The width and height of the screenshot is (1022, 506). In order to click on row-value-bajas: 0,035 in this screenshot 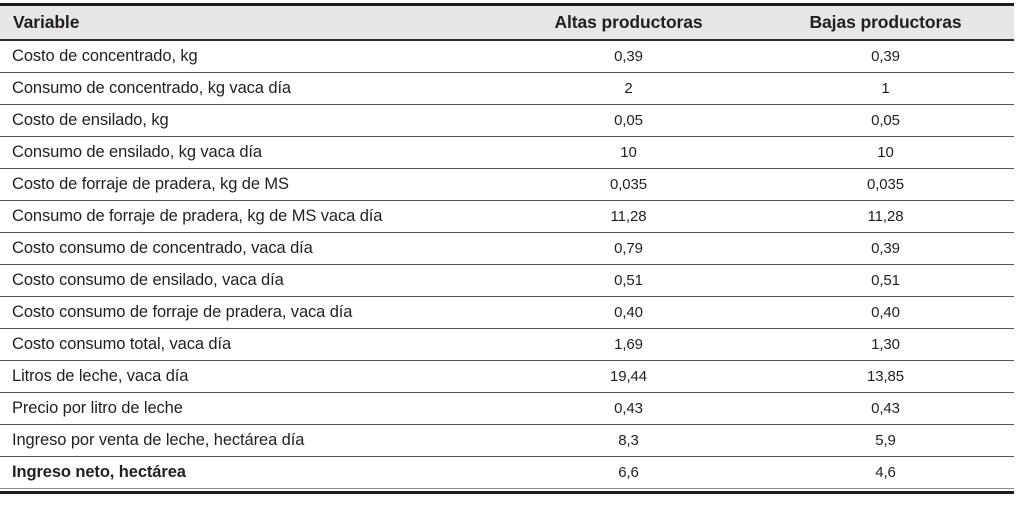, I will do `click(885, 184)`.